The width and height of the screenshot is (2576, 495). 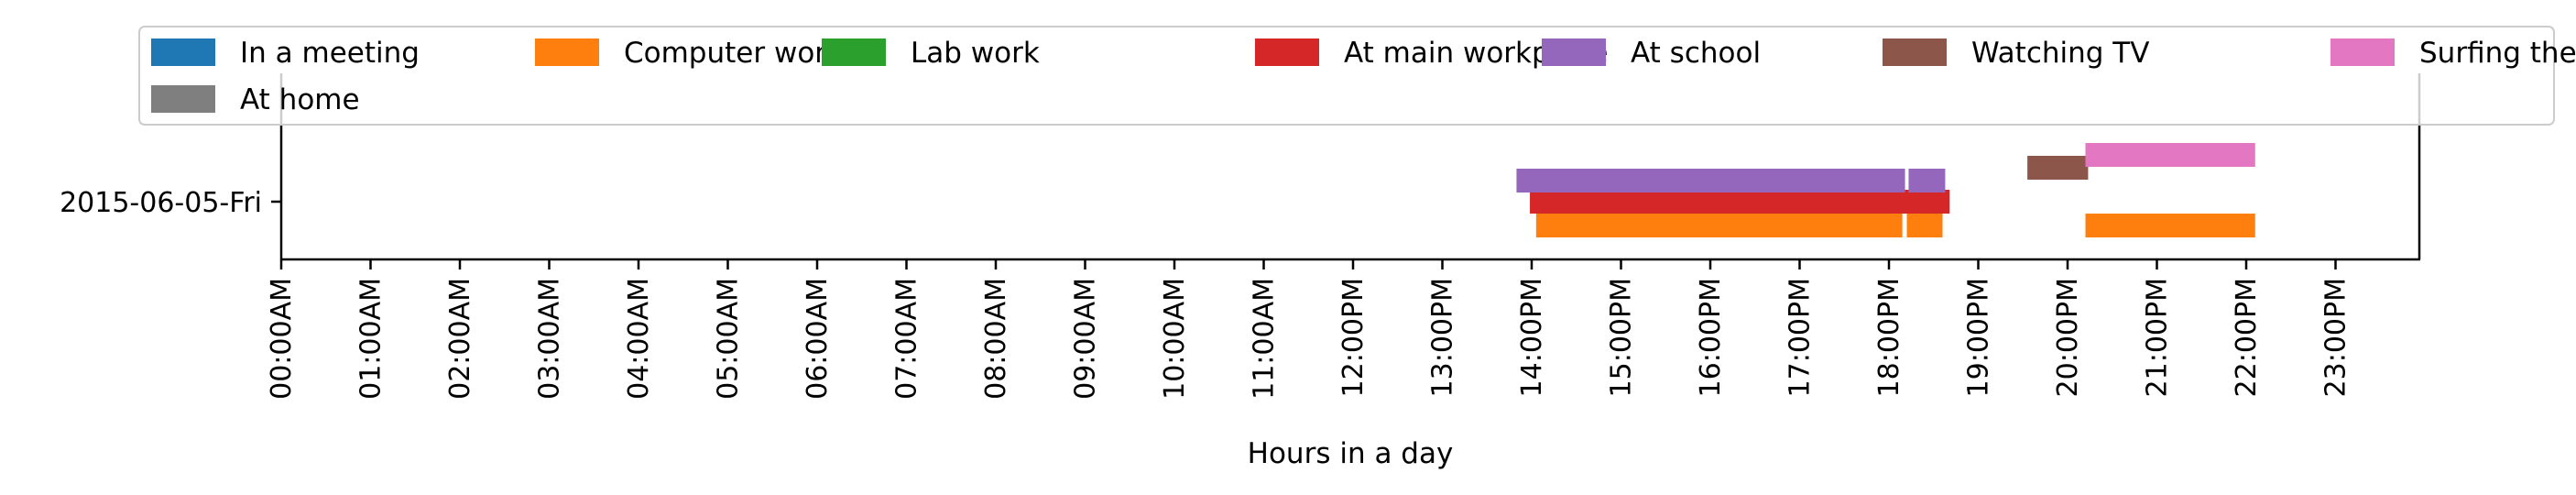 I want to click on x-tick-label: 23:00PM, so click(x=2336, y=337).